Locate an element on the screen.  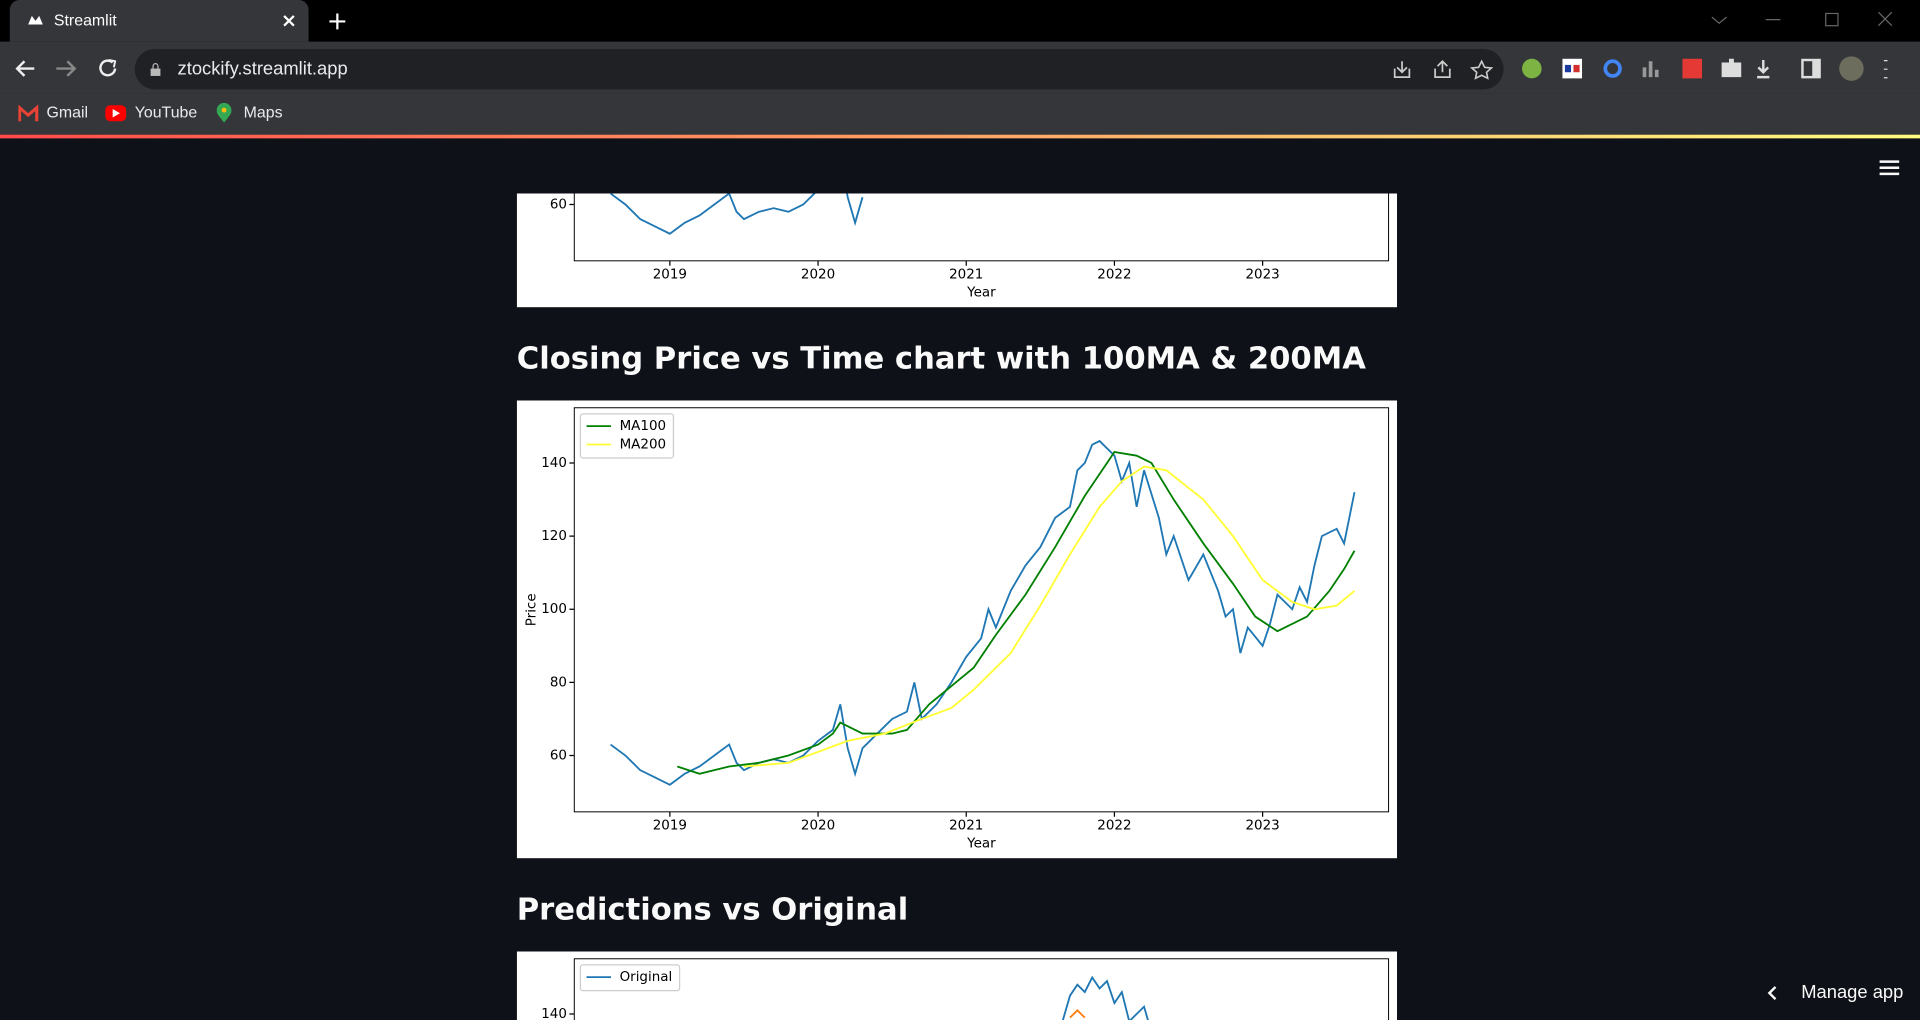
new-tab is located at coordinates (337, 21).